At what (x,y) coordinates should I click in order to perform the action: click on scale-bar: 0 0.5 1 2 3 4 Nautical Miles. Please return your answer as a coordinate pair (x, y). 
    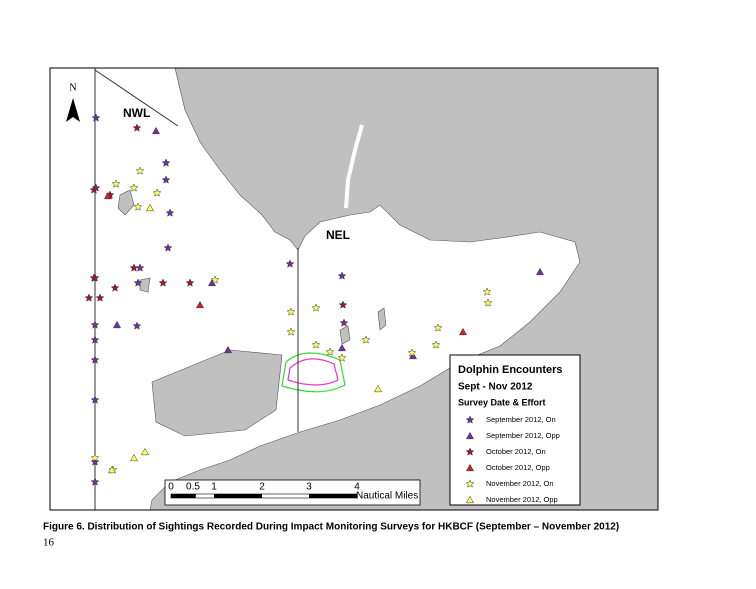
    Looking at the image, I should click on (292, 492).